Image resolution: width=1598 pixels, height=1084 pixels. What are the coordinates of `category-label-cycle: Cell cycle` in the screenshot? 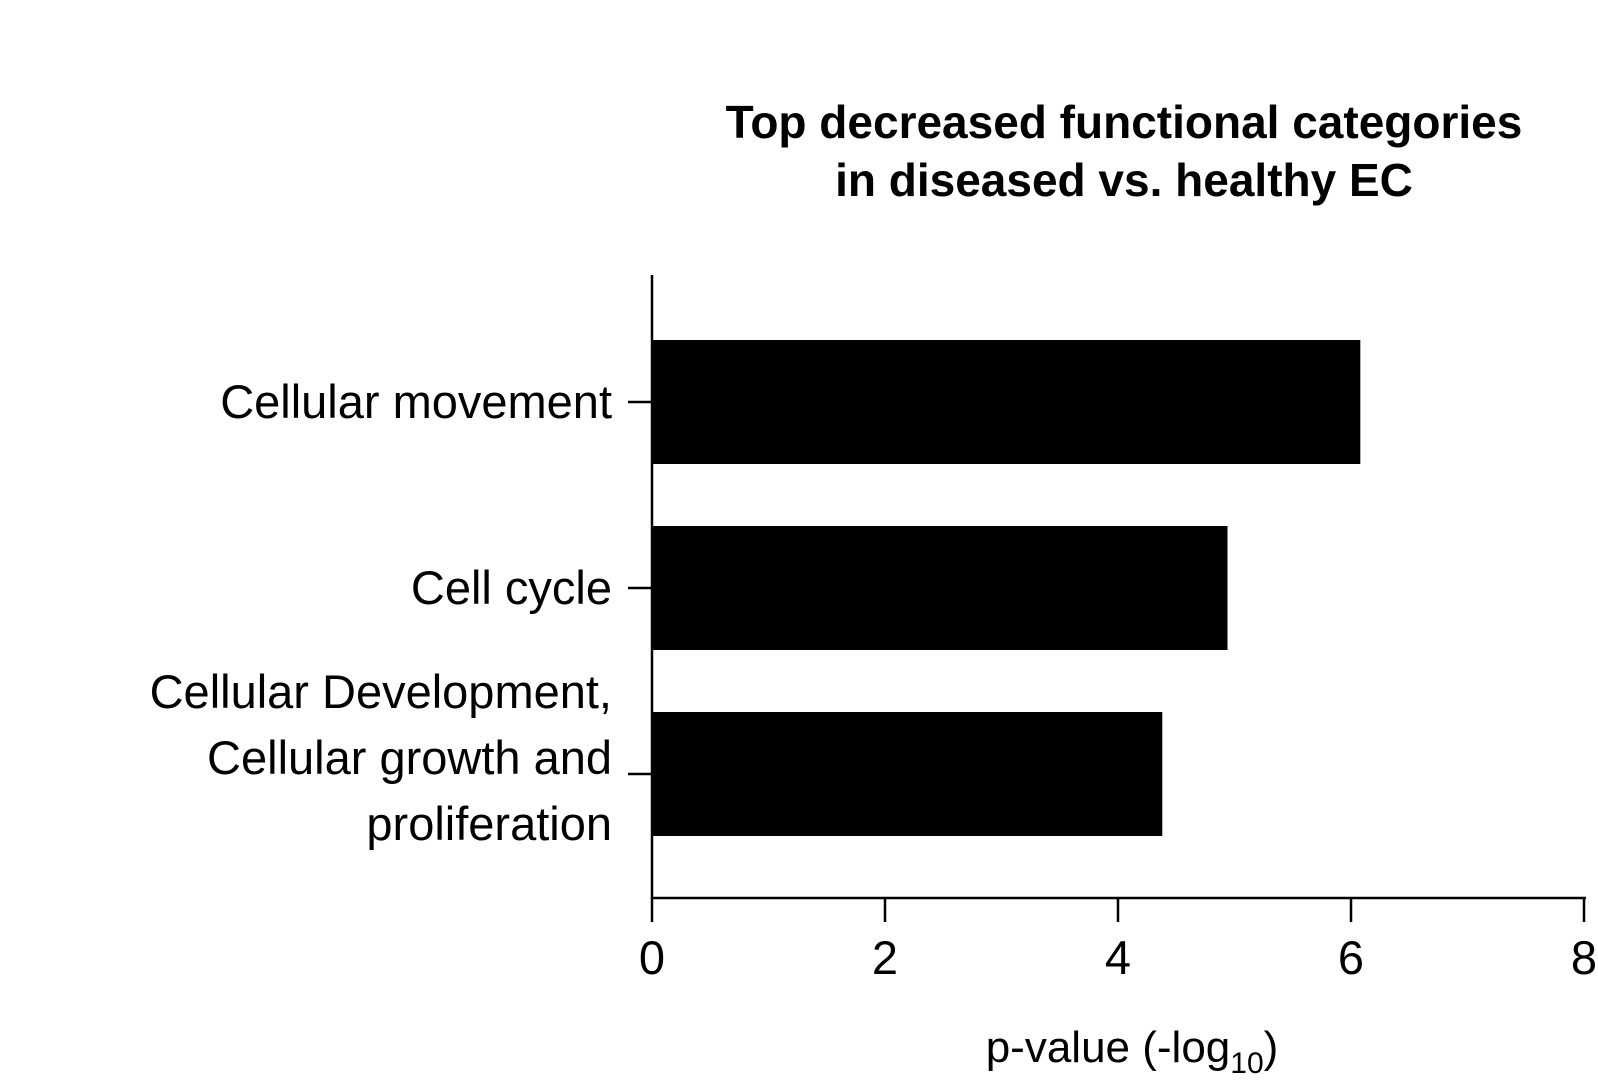 It's located at (511, 587).